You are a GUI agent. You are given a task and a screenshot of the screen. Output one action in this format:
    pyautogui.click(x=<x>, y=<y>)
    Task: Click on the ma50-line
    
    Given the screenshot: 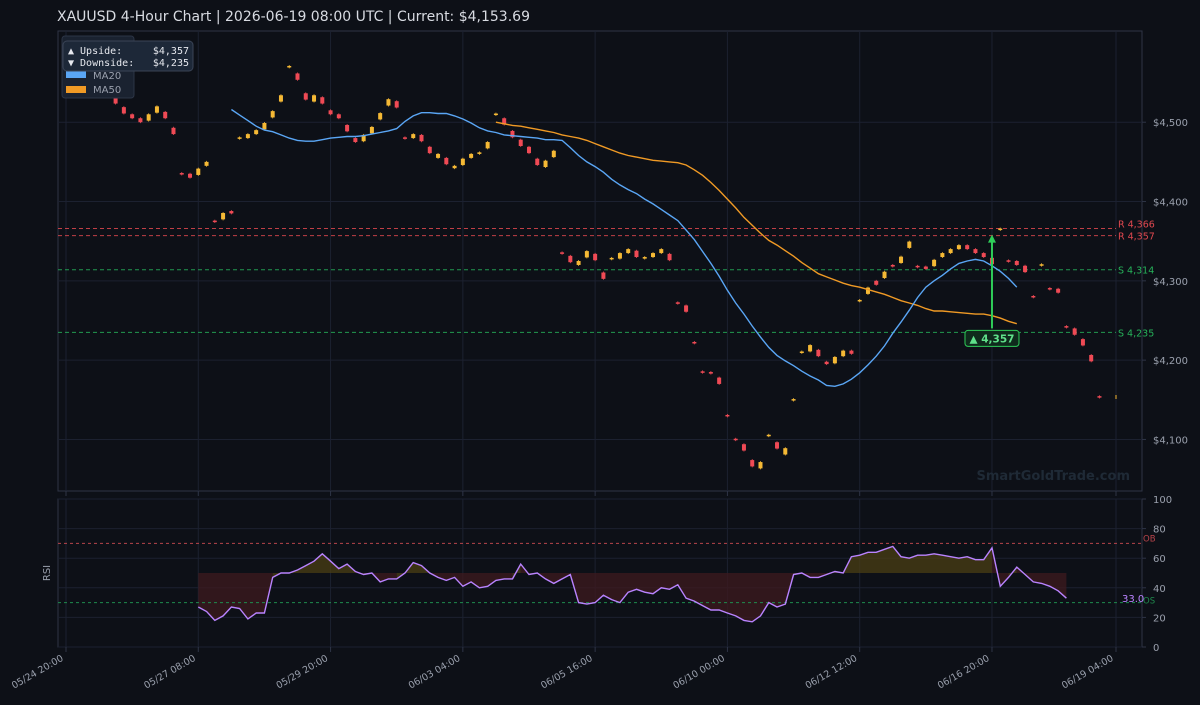 What is the action you would take?
    pyautogui.click(x=756, y=223)
    